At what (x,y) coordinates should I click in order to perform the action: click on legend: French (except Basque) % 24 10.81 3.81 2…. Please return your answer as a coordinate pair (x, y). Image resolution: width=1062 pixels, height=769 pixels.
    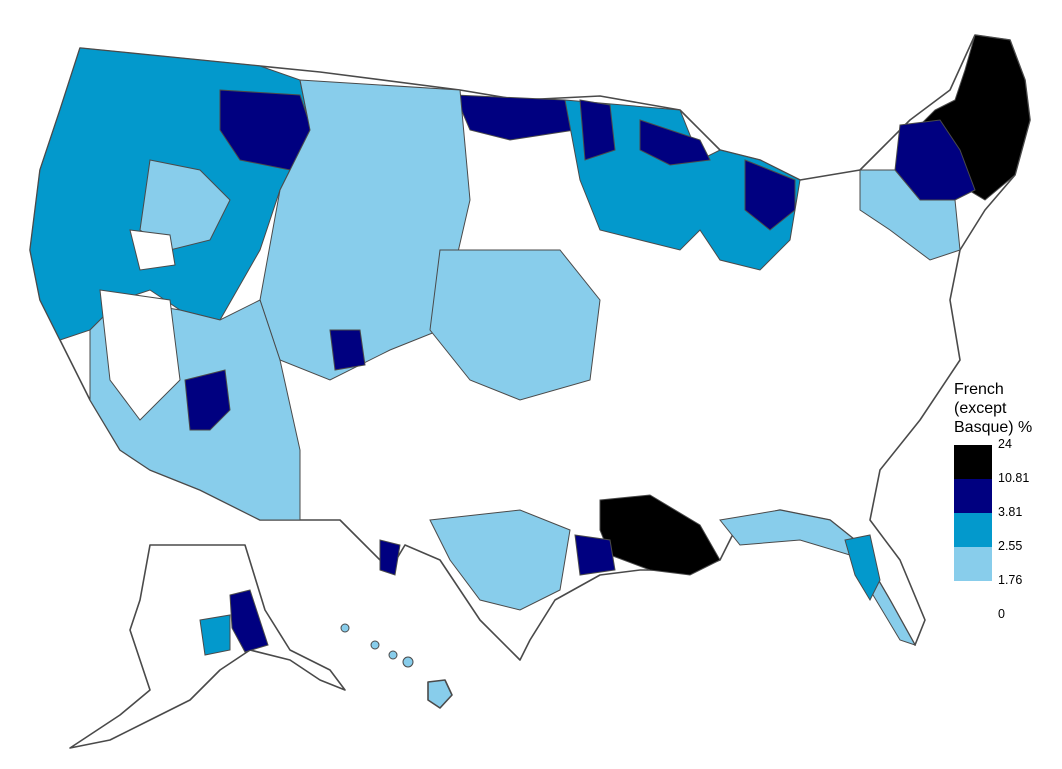
    Looking at the image, I should click on (1004, 507).